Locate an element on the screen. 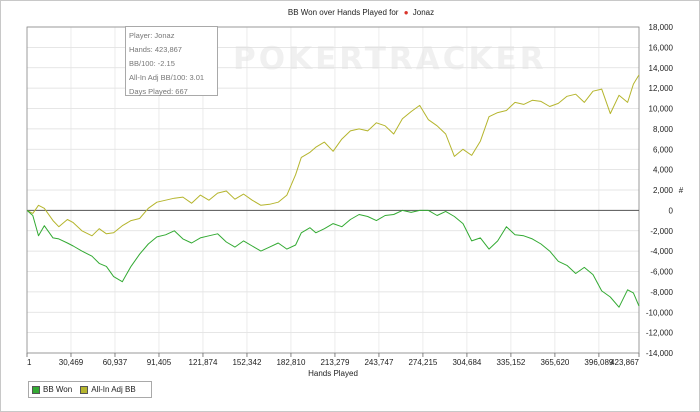  x-tick-label: 91,405 is located at coordinates (159, 362).